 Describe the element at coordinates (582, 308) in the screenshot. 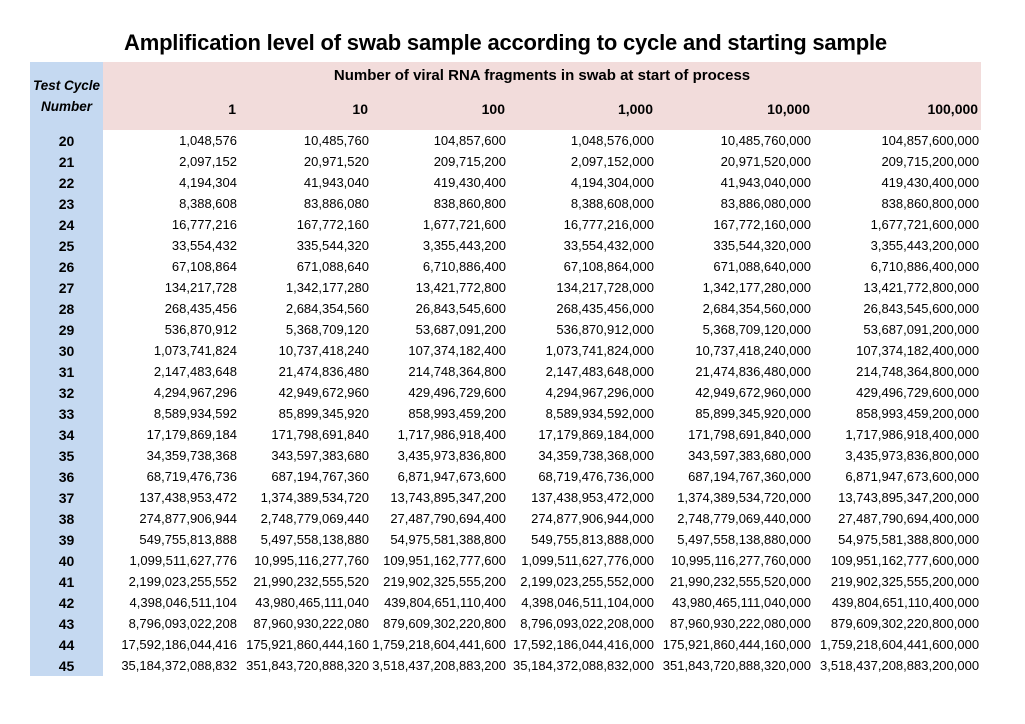

I see `value-cell: 268,435,456,000` at that location.